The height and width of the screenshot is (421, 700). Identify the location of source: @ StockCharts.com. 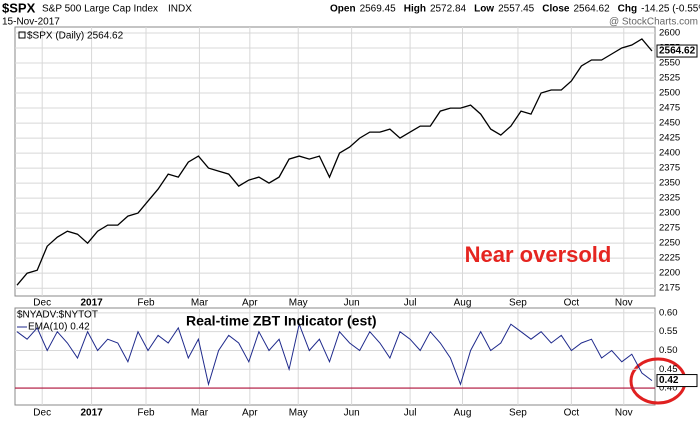
(653, 22).